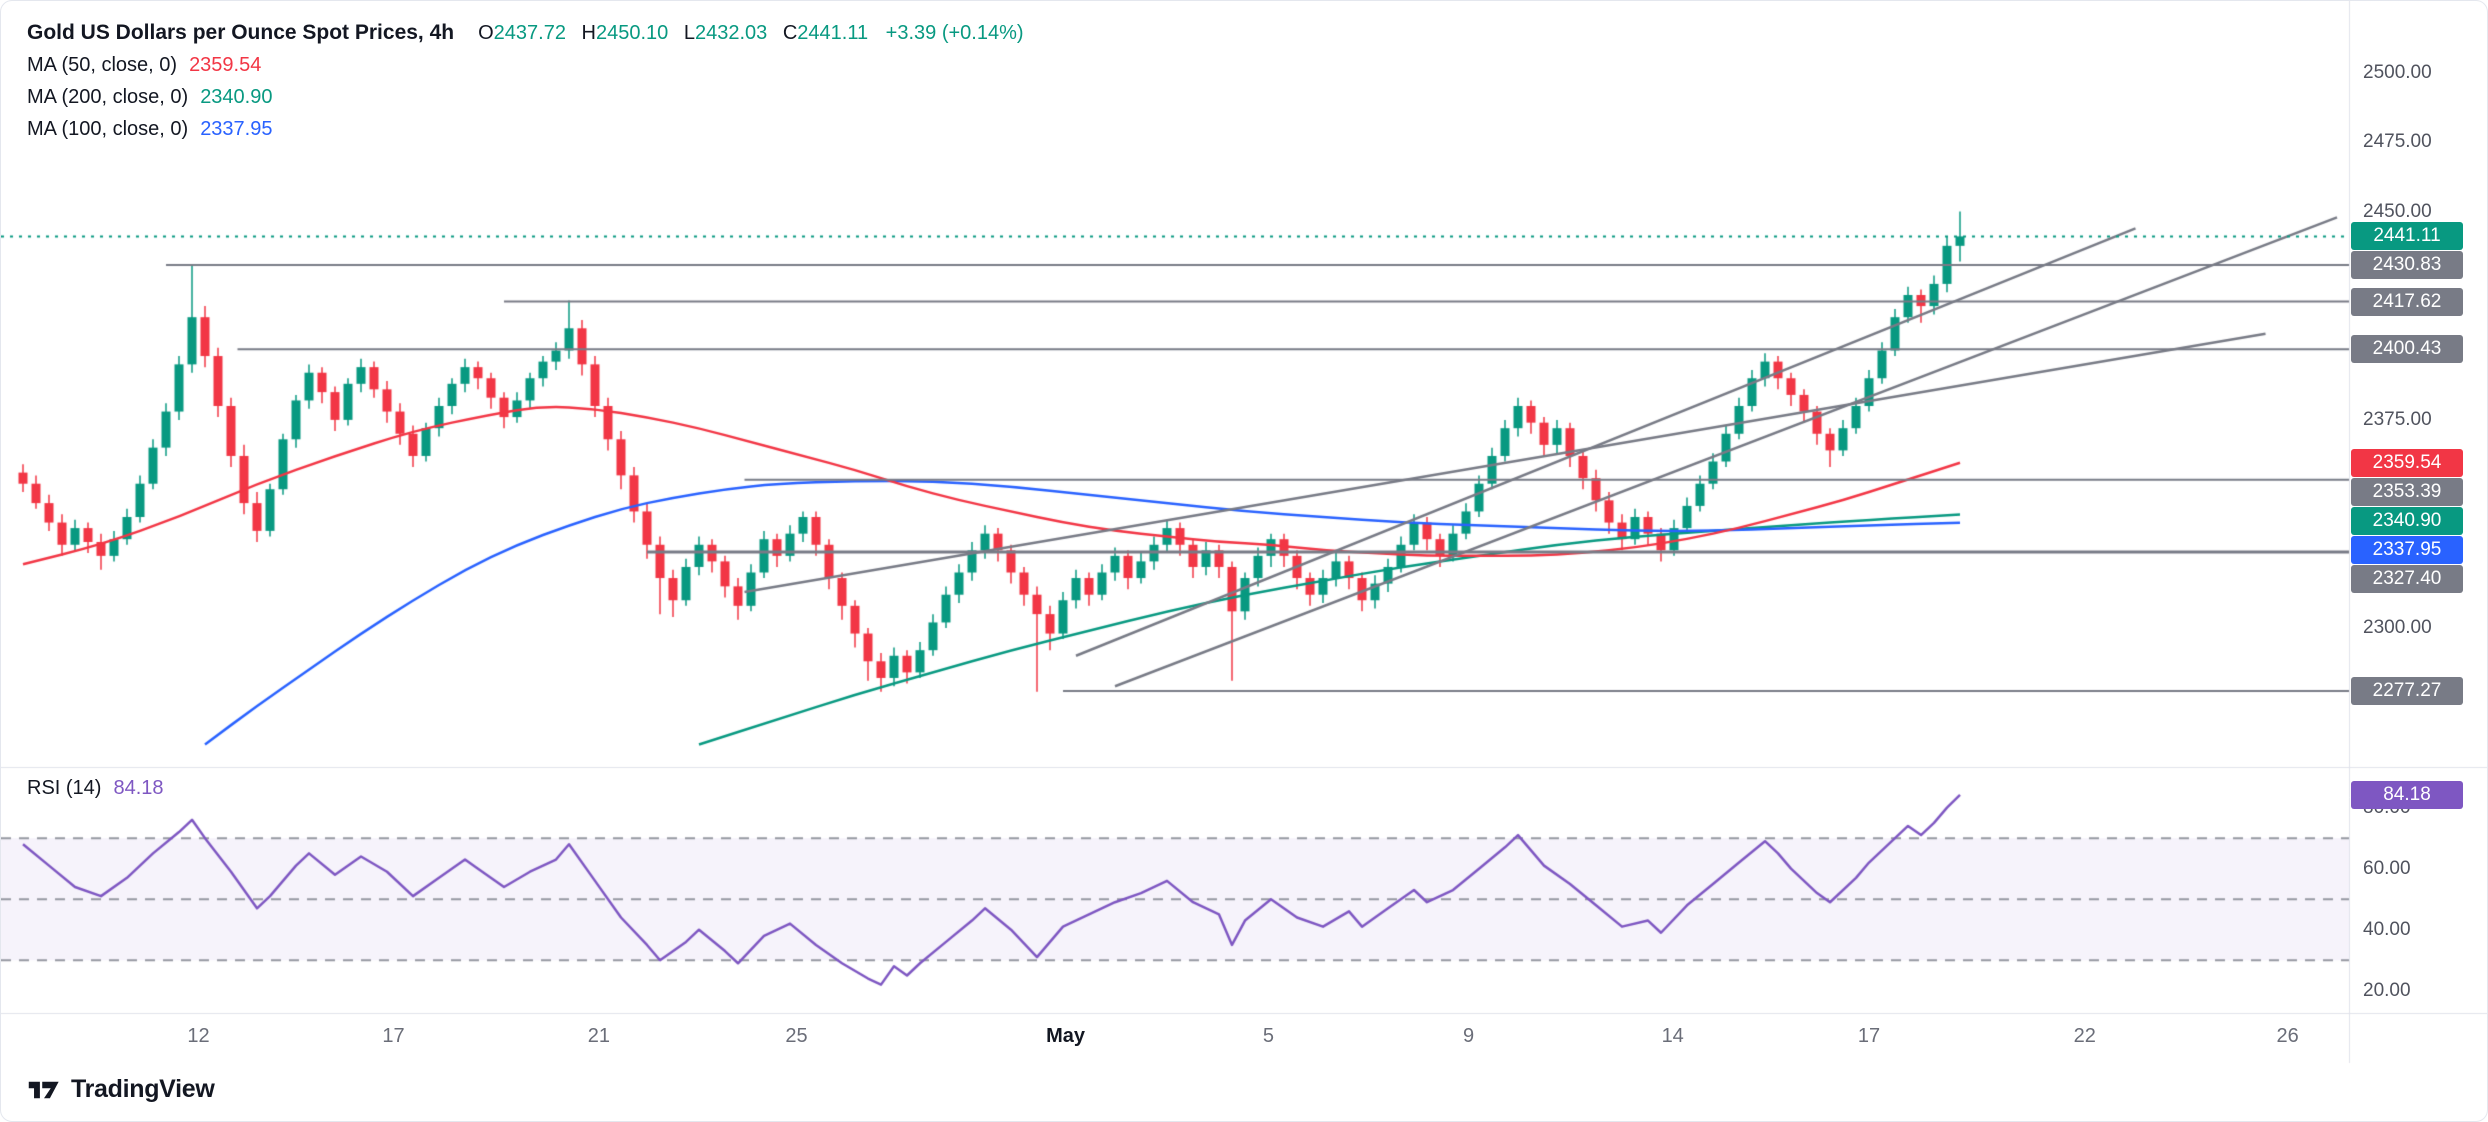 The width and height of the screenshot is (2488, 1122). I want to click on tradingview-brand-text: TradingView, so click(143, 1089).